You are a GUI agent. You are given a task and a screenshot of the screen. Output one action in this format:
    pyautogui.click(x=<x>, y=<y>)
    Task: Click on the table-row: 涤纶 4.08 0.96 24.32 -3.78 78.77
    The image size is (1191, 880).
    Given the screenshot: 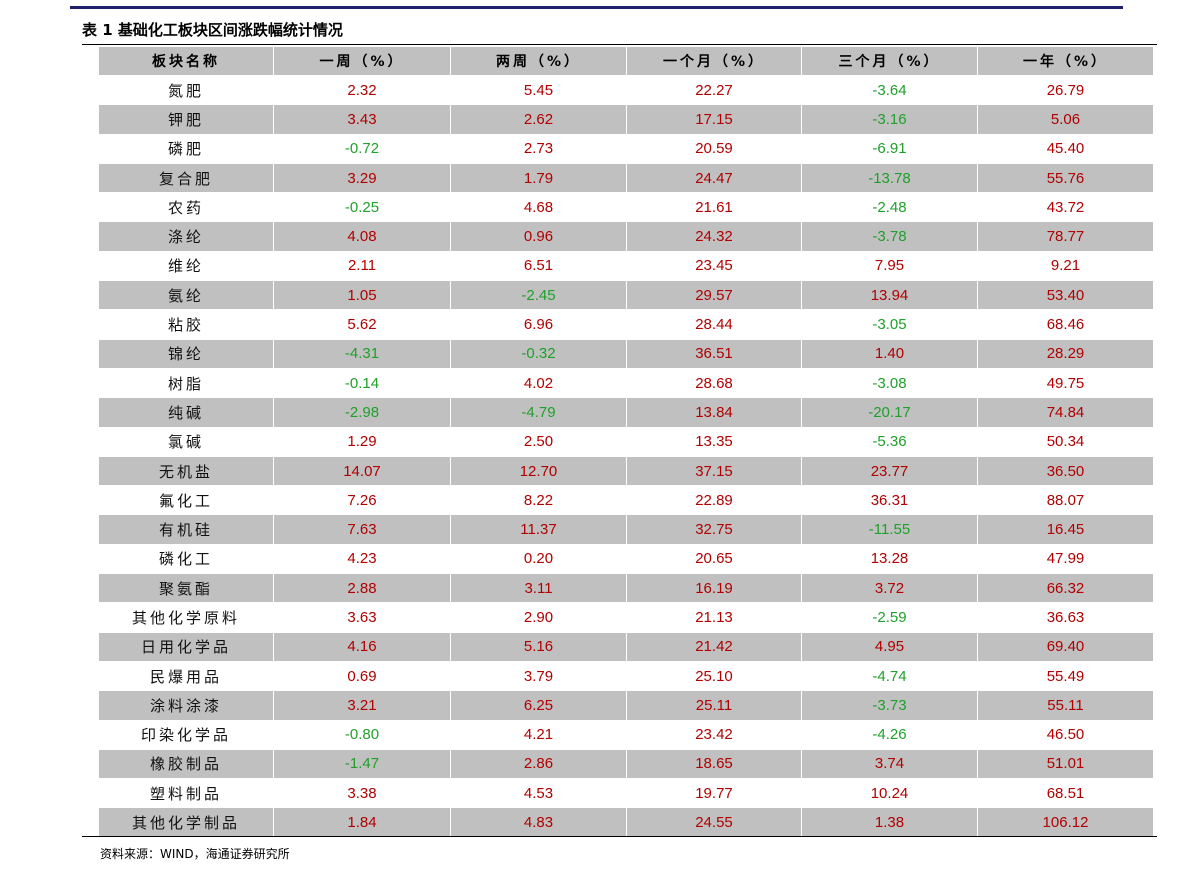 What is the action you would take?
    pyautogui.click(x=626, y=236)
    